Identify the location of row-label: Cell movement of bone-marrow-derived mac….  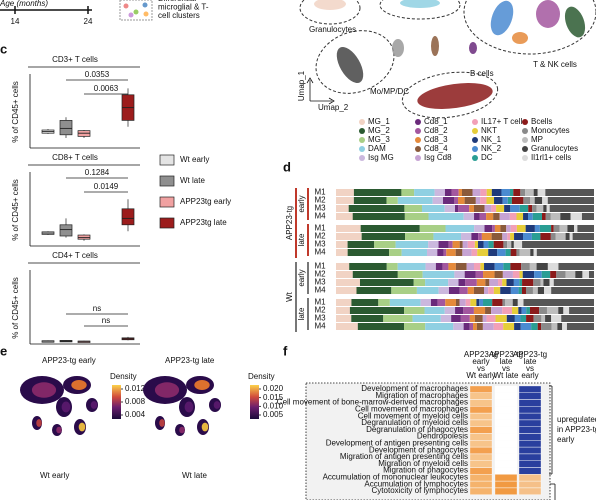
(372, 402).